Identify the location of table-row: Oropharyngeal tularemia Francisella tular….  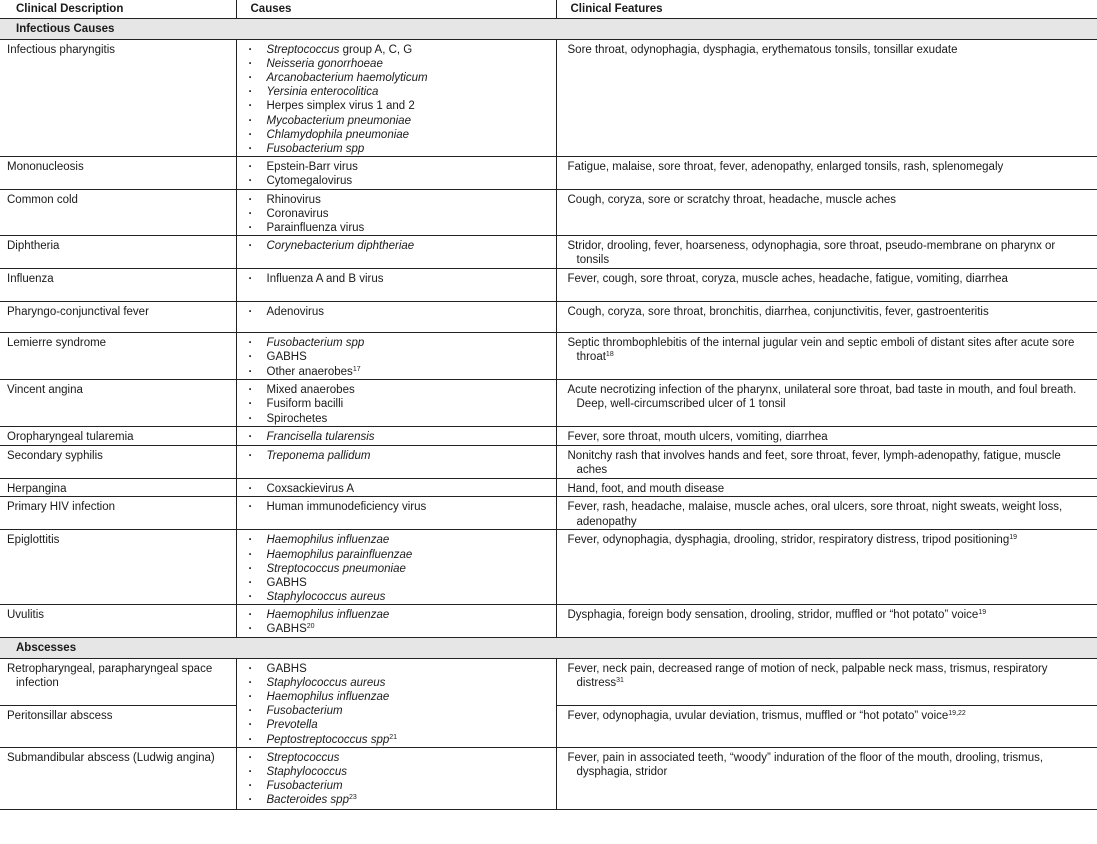
(548, 436).